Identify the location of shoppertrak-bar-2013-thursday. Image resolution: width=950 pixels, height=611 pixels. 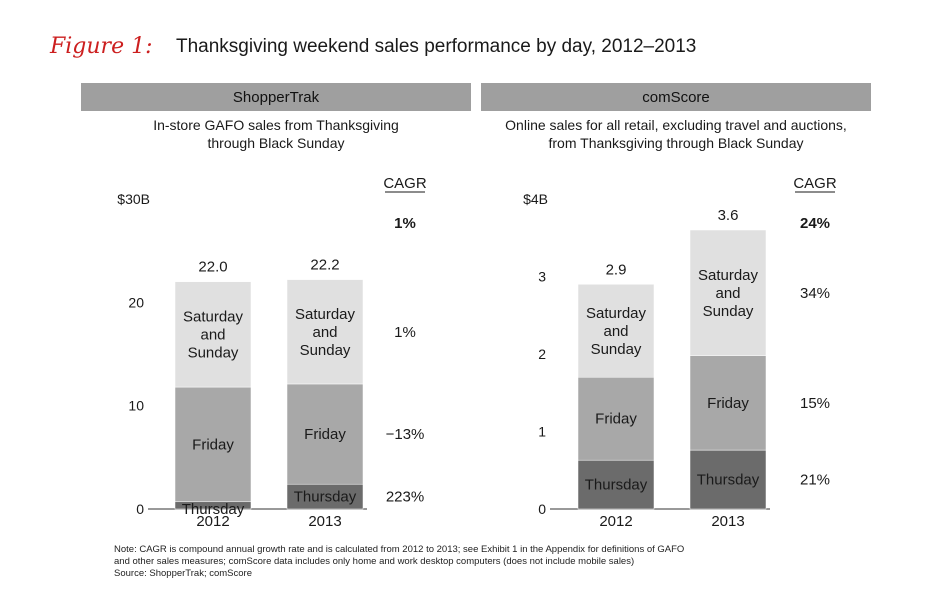
(325, 496).